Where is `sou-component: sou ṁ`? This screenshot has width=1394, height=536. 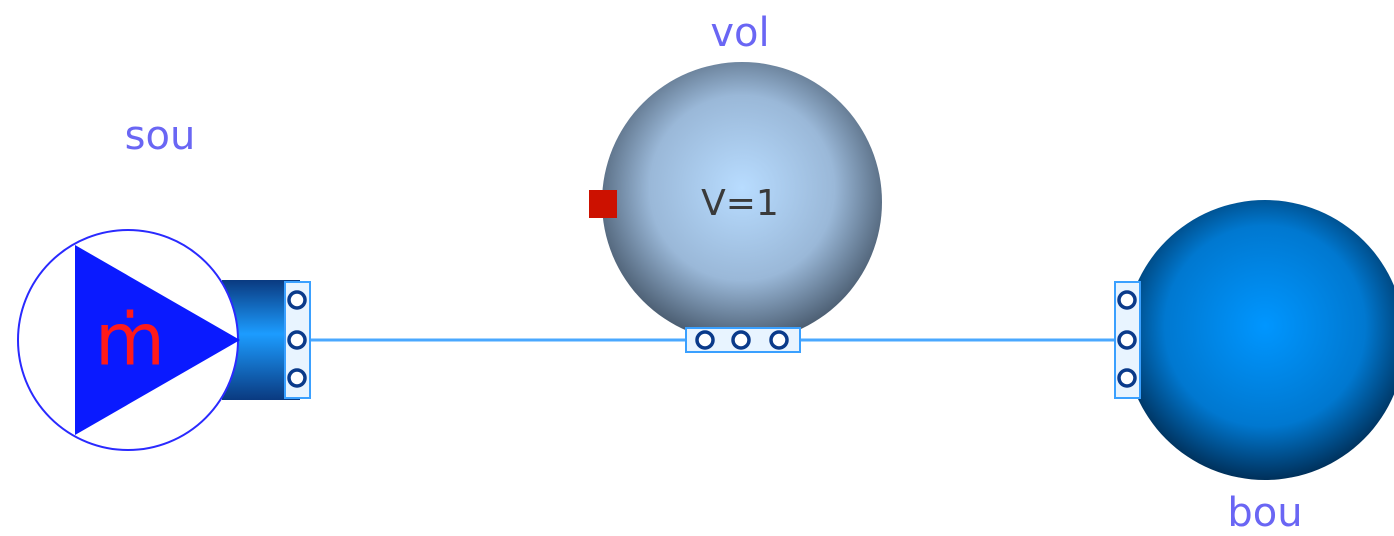
sou-component: sou ṁ is located at coordinates (164, 282).